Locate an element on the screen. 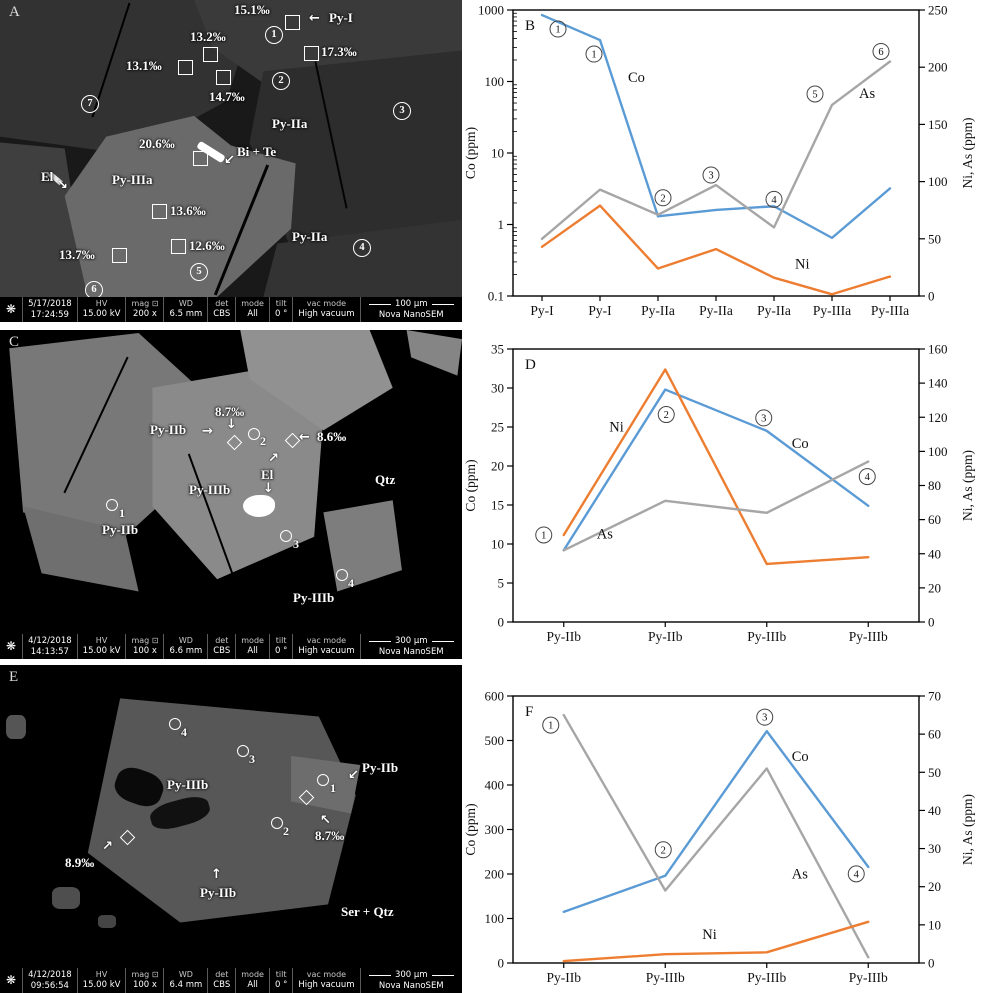 The image size is (983, 993). left-tick-label: 1 is located at coordinates (501, 224).